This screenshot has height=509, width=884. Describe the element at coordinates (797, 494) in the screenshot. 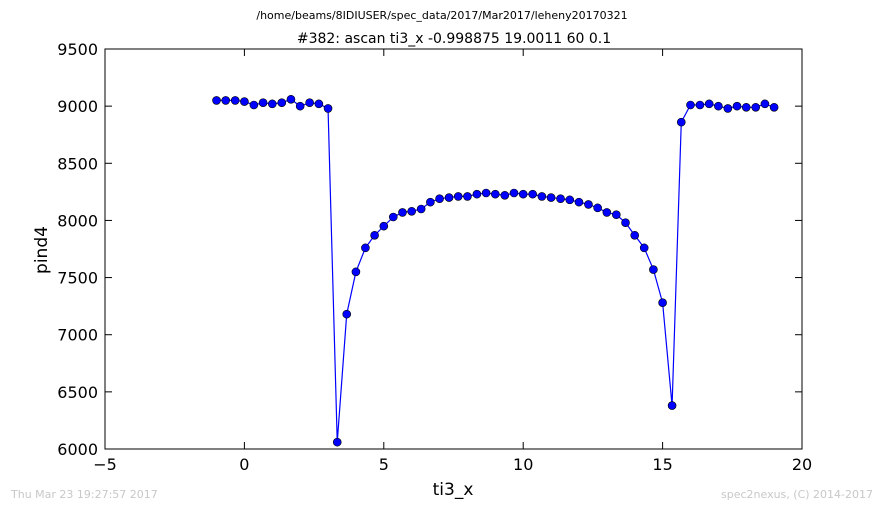

I see `footer-credit: spec2nexus, (C) 2014-2017` at that location.